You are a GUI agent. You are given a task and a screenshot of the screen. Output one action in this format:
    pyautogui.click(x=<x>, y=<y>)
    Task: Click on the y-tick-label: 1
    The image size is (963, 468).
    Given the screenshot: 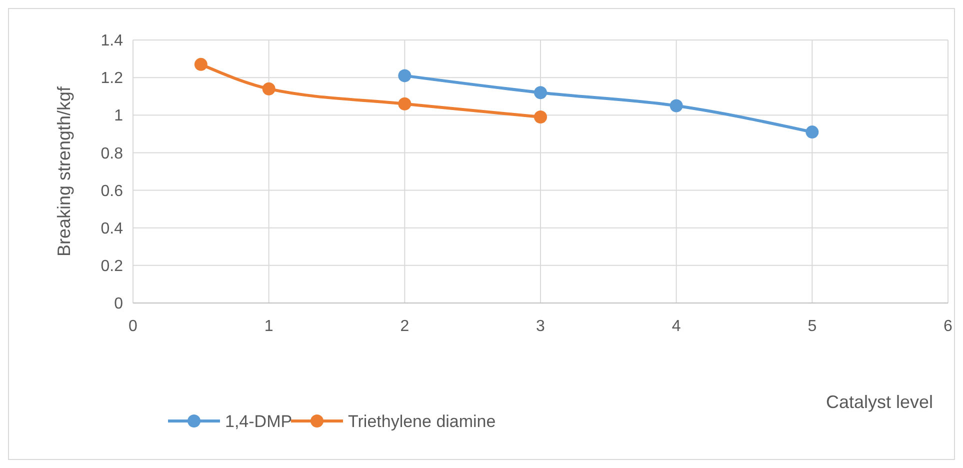 What is the action you would take?
    pyautogui.click(x=119, y=116)
    